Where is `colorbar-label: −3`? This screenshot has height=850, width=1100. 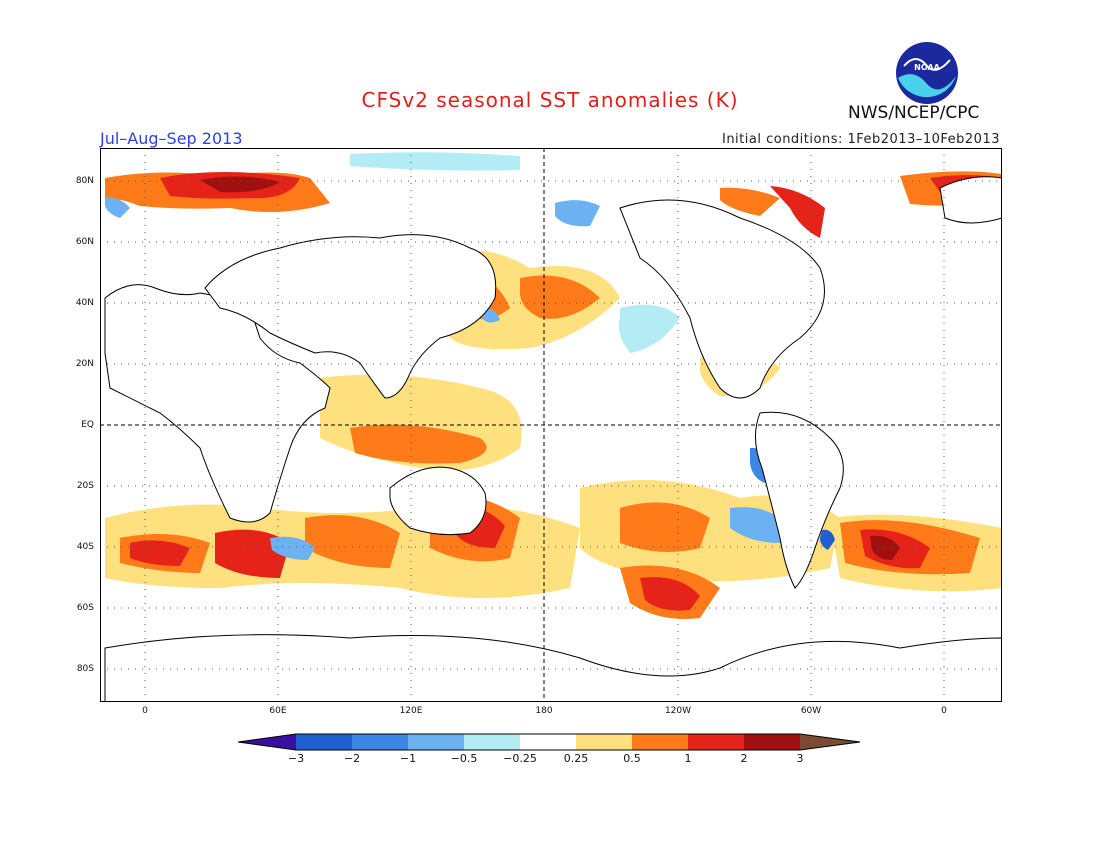
colorbar-label: −3 is located at coordinates (296, 758).